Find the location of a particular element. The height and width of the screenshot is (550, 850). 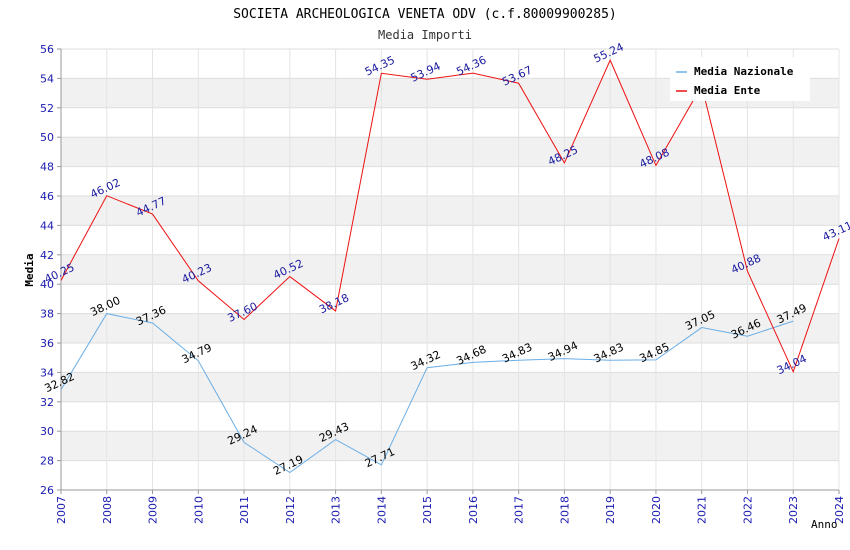

y-tick-label: 30 is located at coordinates (47, 431).